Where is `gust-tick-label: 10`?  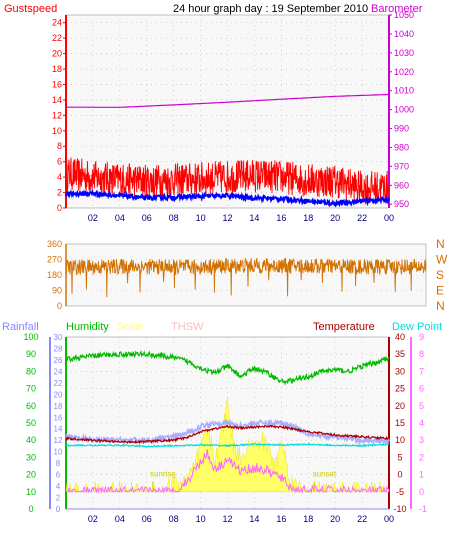
gust-tick-label: 10 is located at coordinates (57, 131).